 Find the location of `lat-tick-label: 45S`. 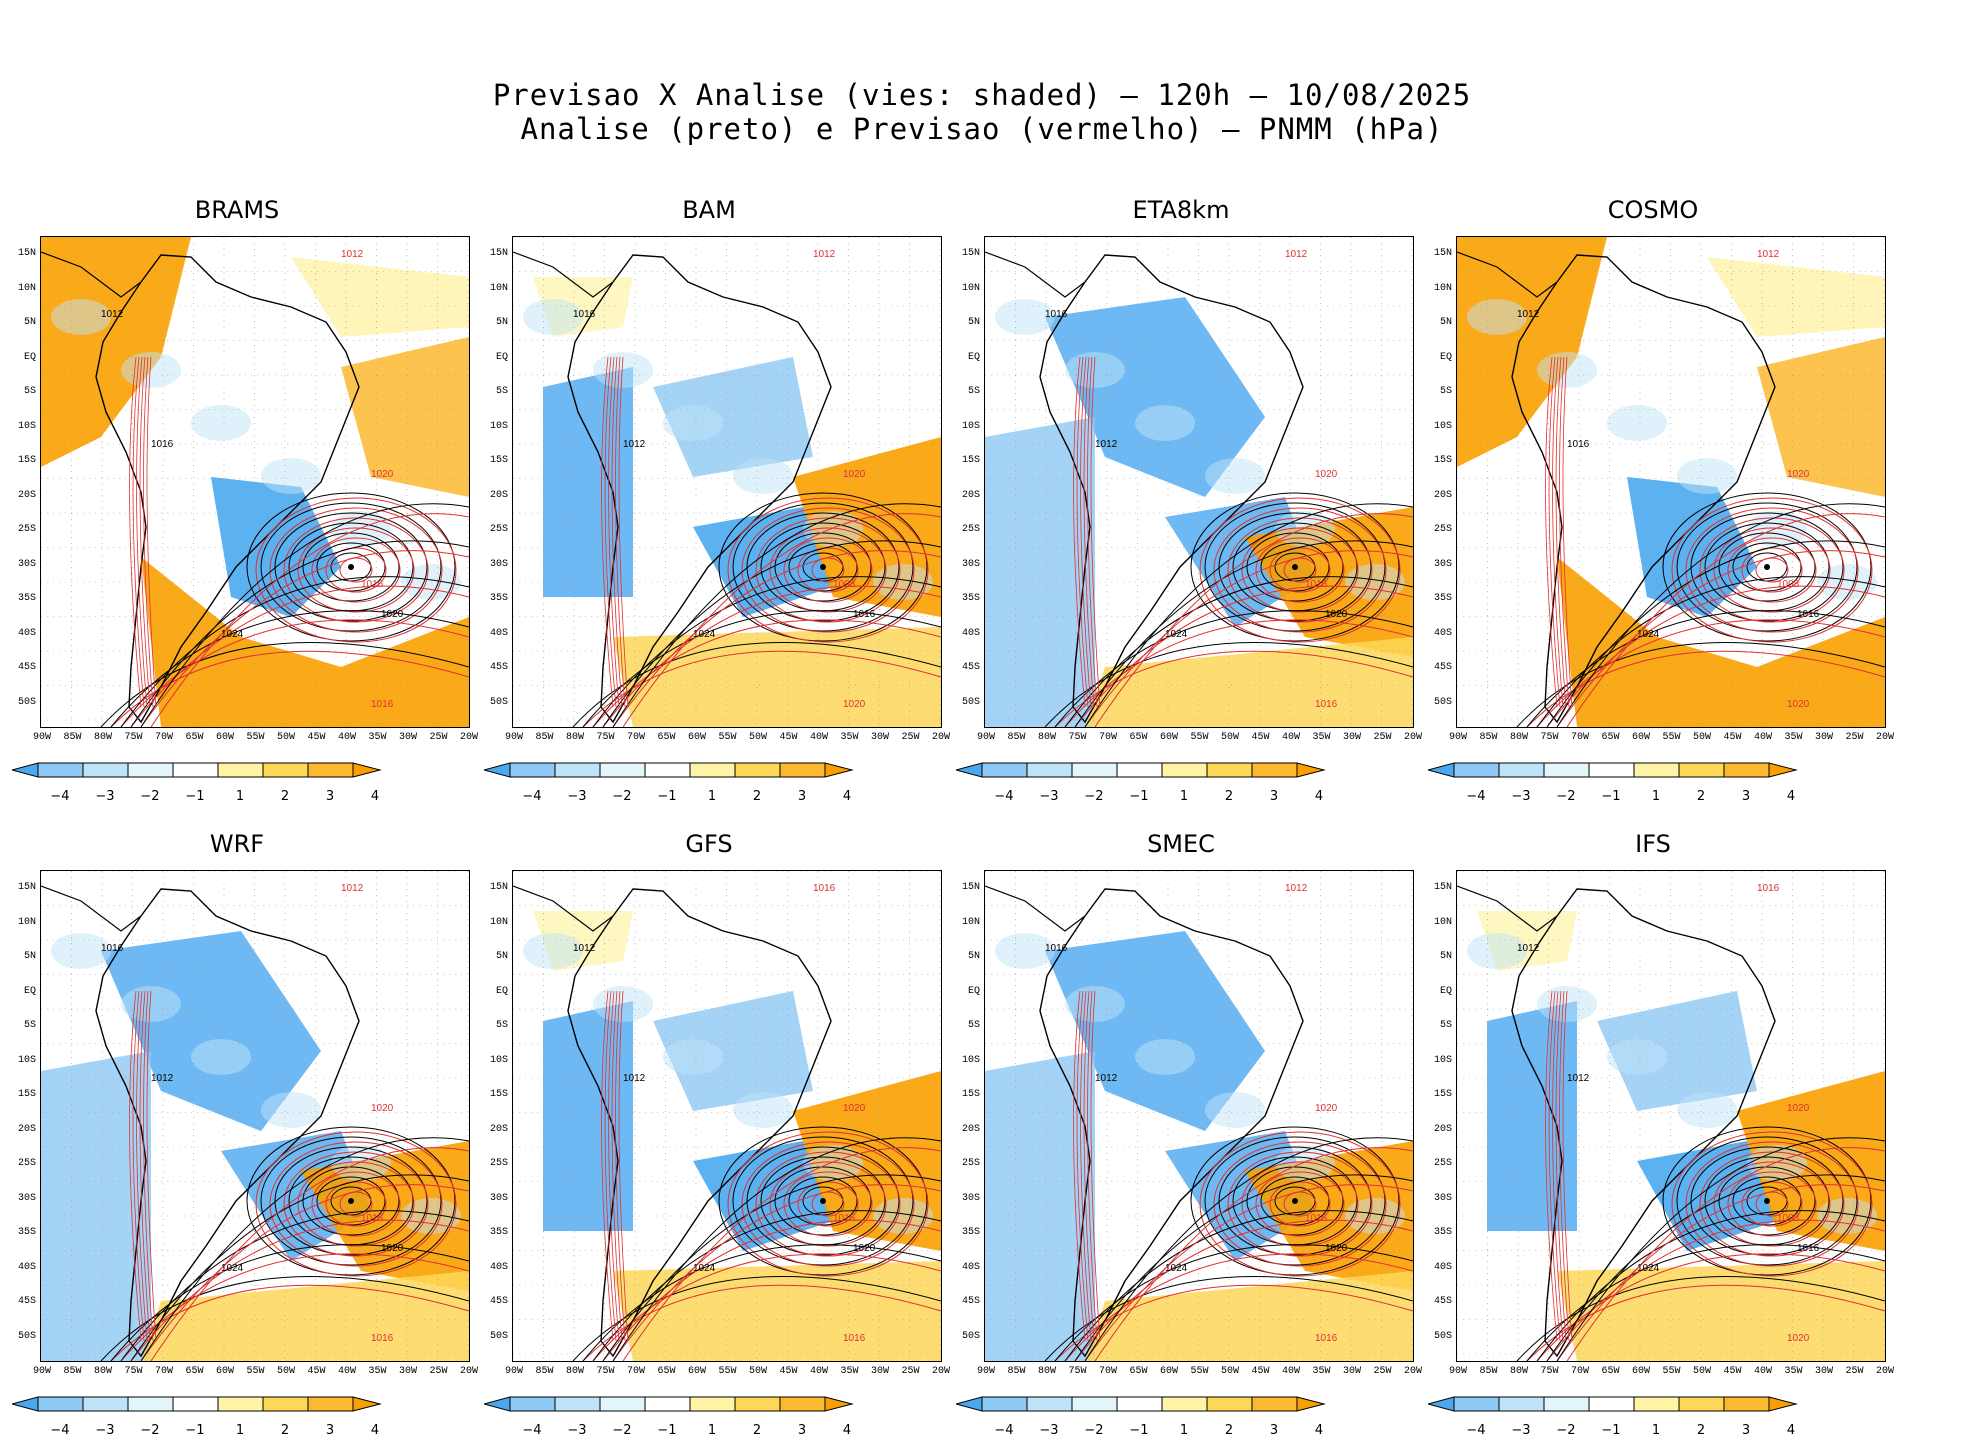

lat-tick-label: 45S is located at coordinates (498, 1301).